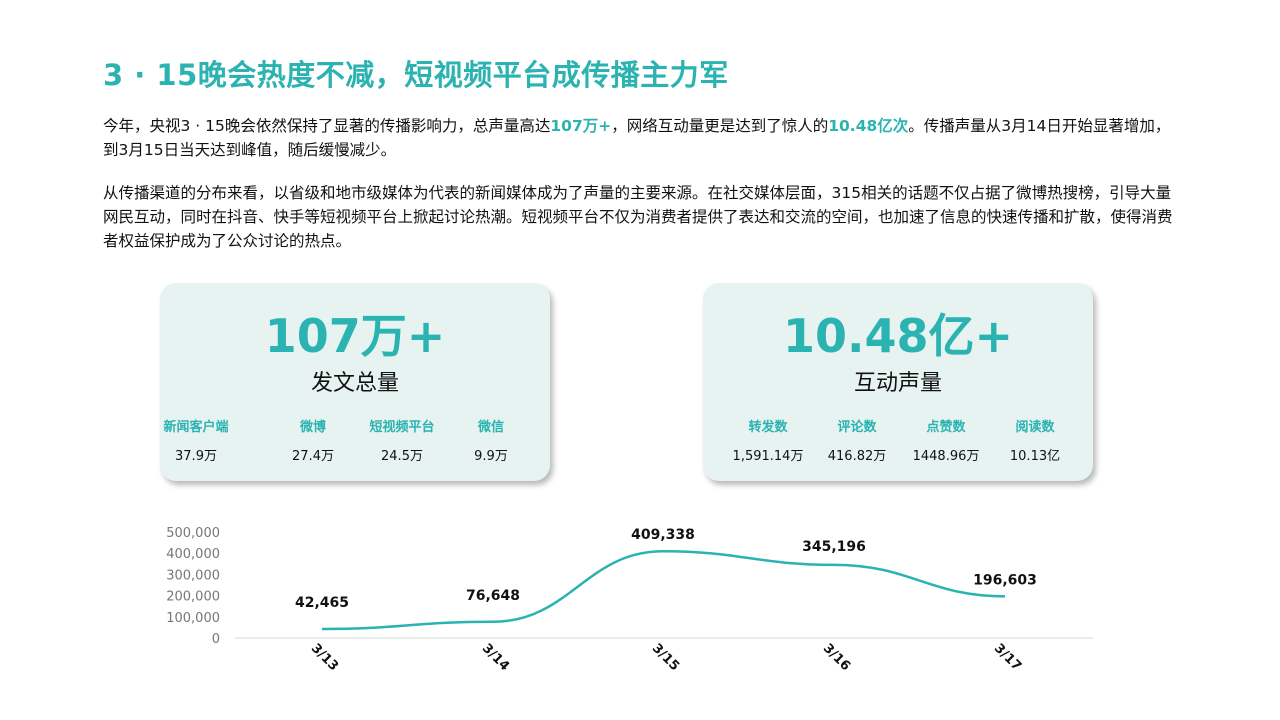 The image size is (1280, 720). I want to click on stat-label: 新闻客户端, so click(196, 427).